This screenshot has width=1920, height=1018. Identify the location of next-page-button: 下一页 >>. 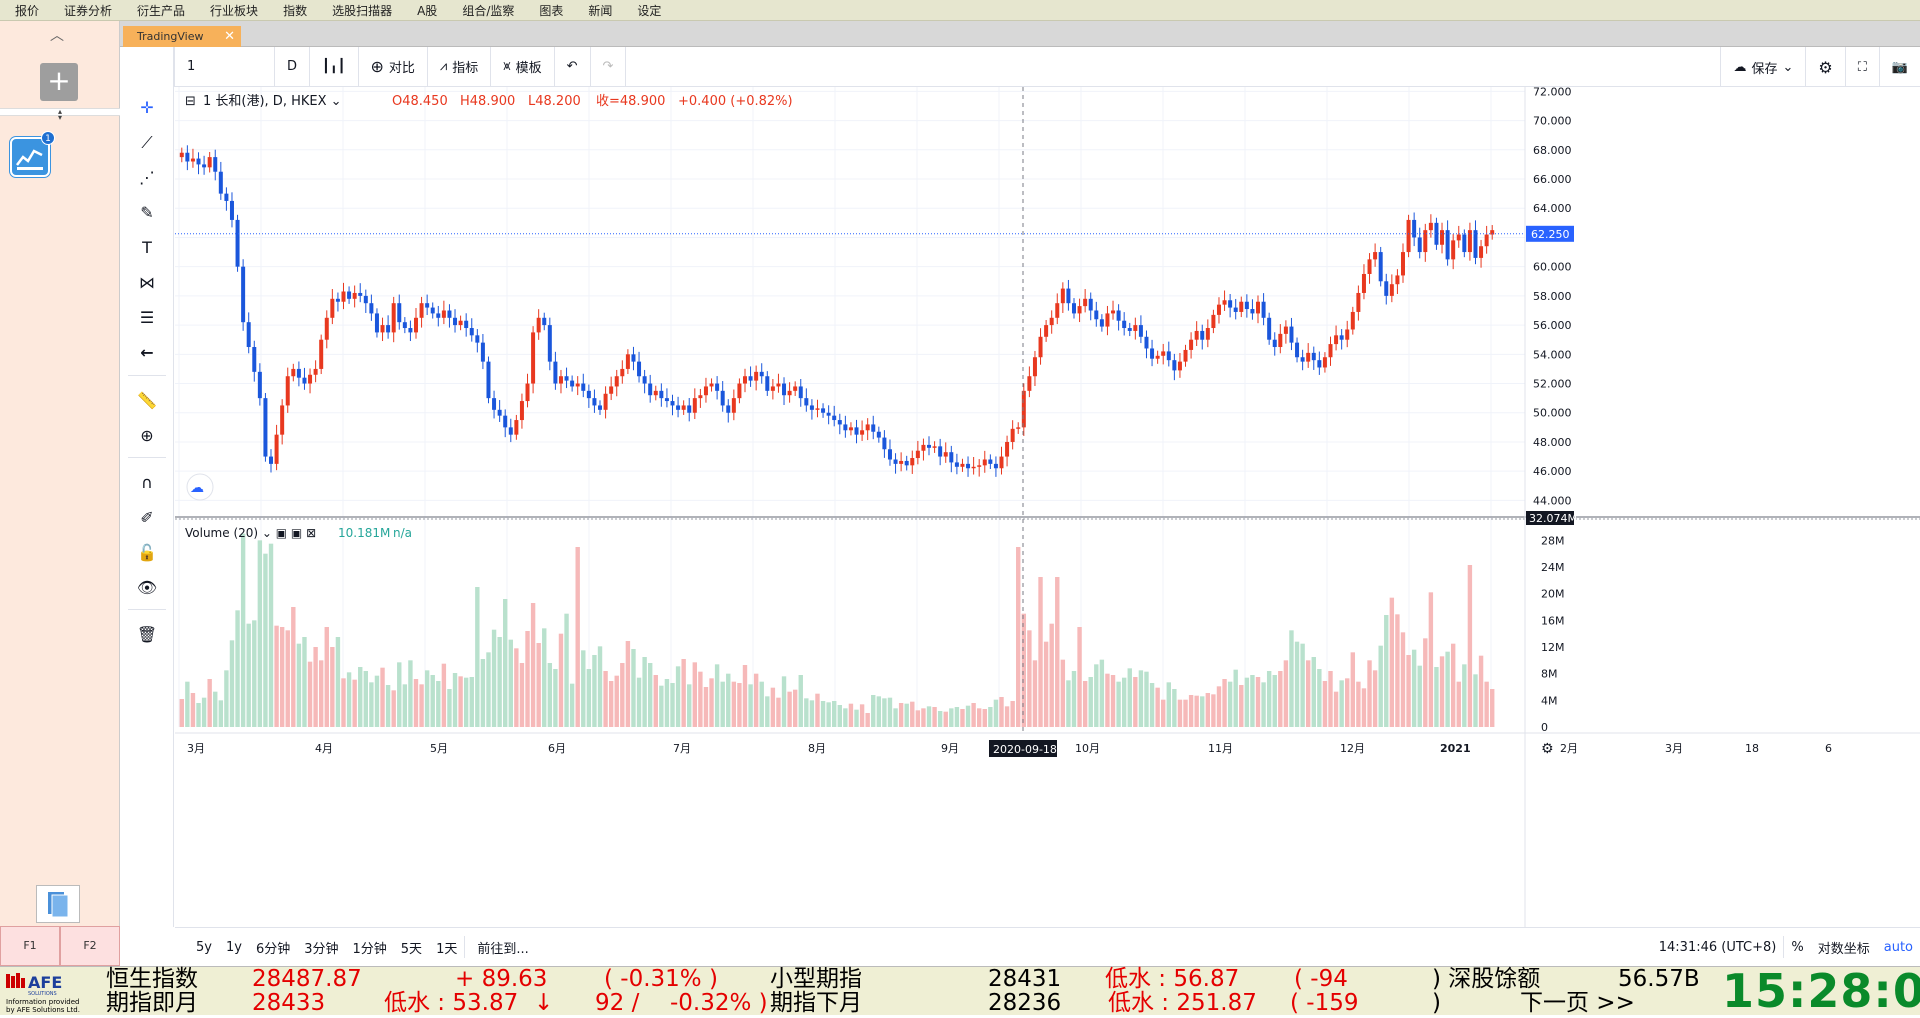
(1577, 1003).